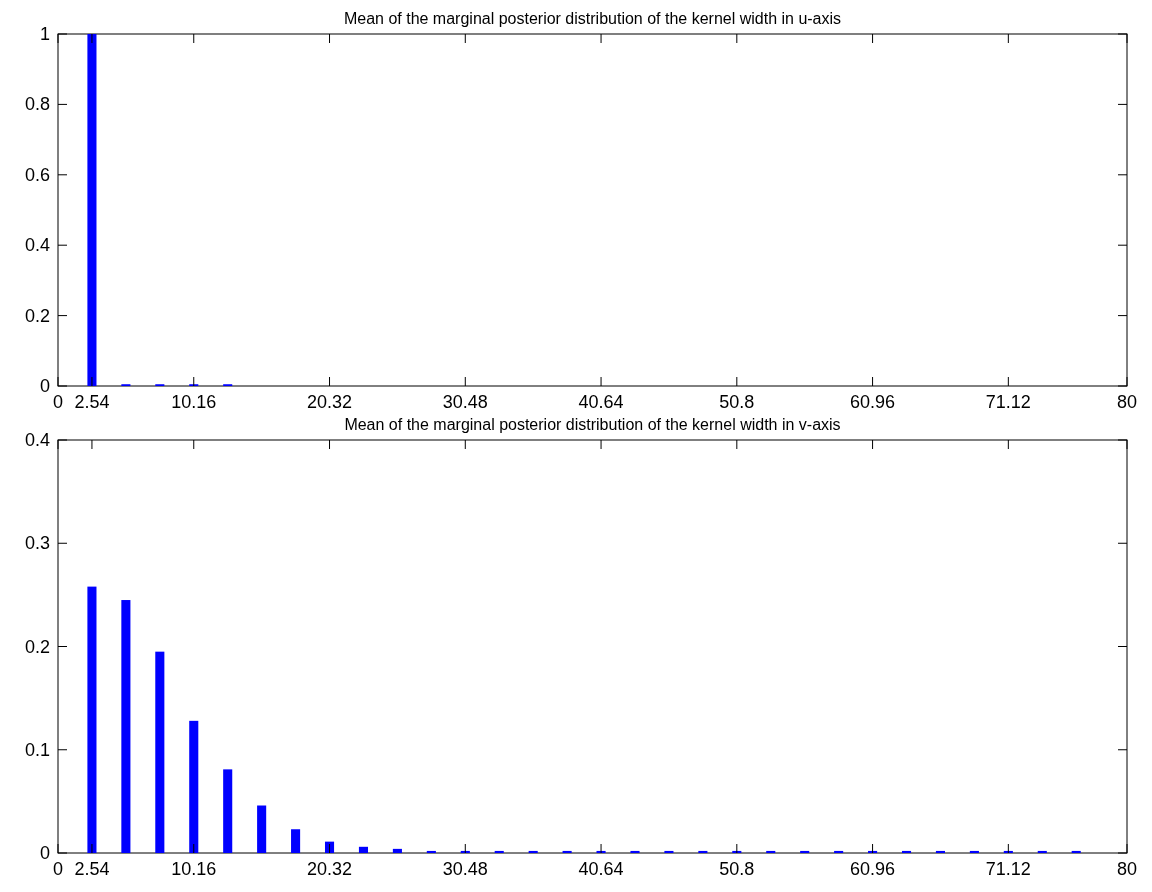 This screenshot has width=1152, height=892. What do you see at coordinates (37, 174) in the screenshot?
I see `y-tick-label: 0.6` at bounding box center [37, 174].